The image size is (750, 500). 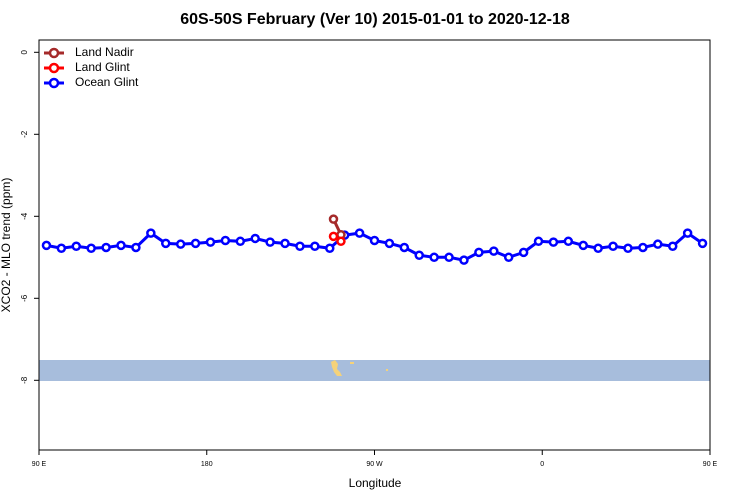 What do you see at coordinates (107, 82) in the screenshot?
I see `legend-label: Ocean Glint` at bounding box center [107, 82].